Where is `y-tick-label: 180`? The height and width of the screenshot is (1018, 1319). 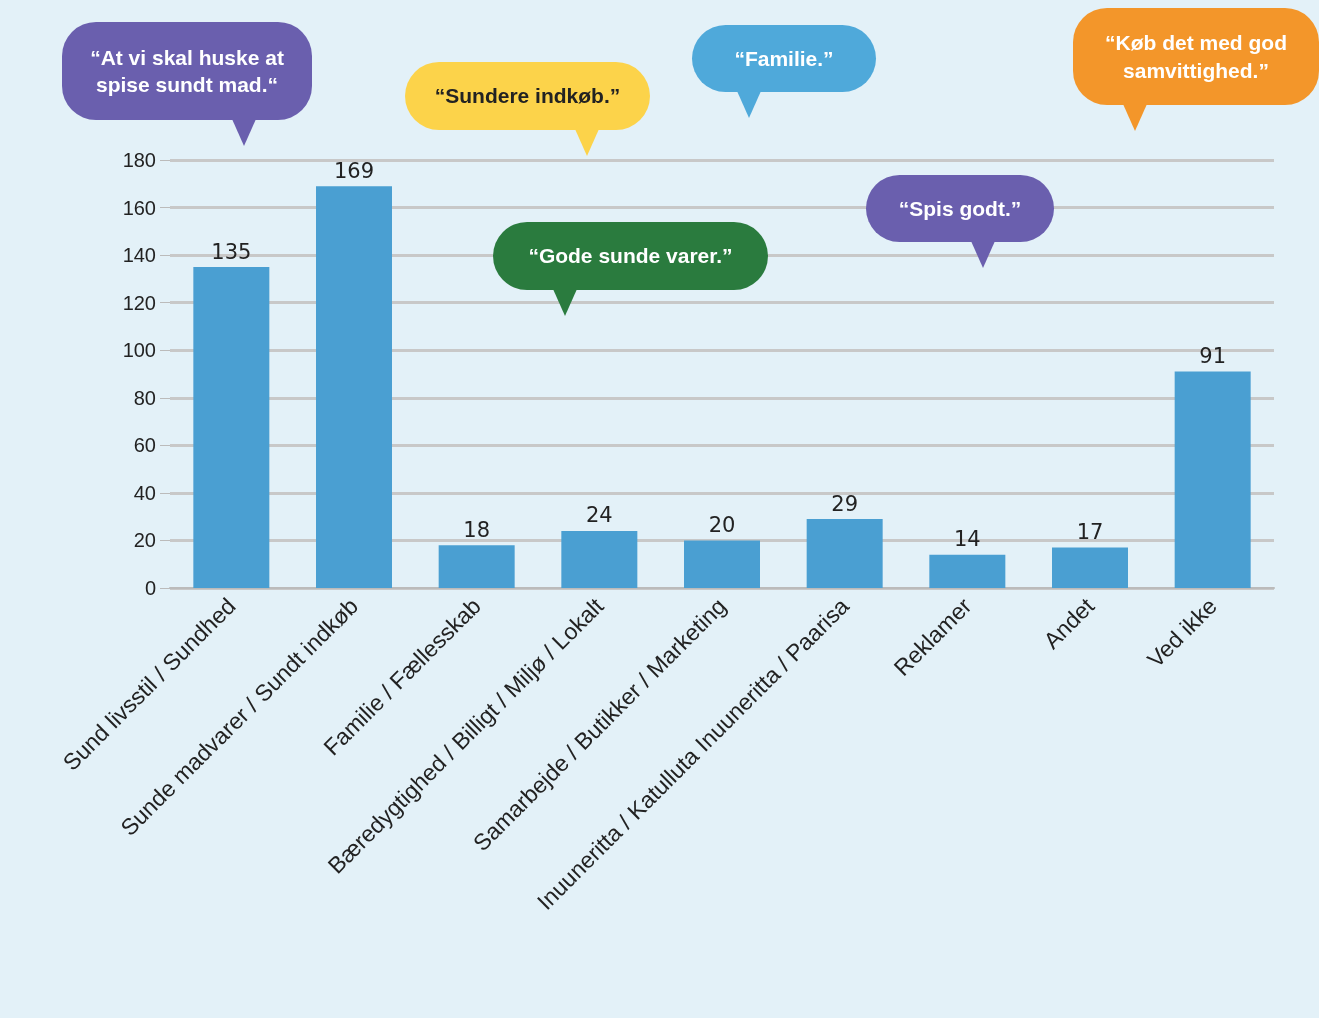 y-tick-label: 180 is located at coordinates (139, 160).